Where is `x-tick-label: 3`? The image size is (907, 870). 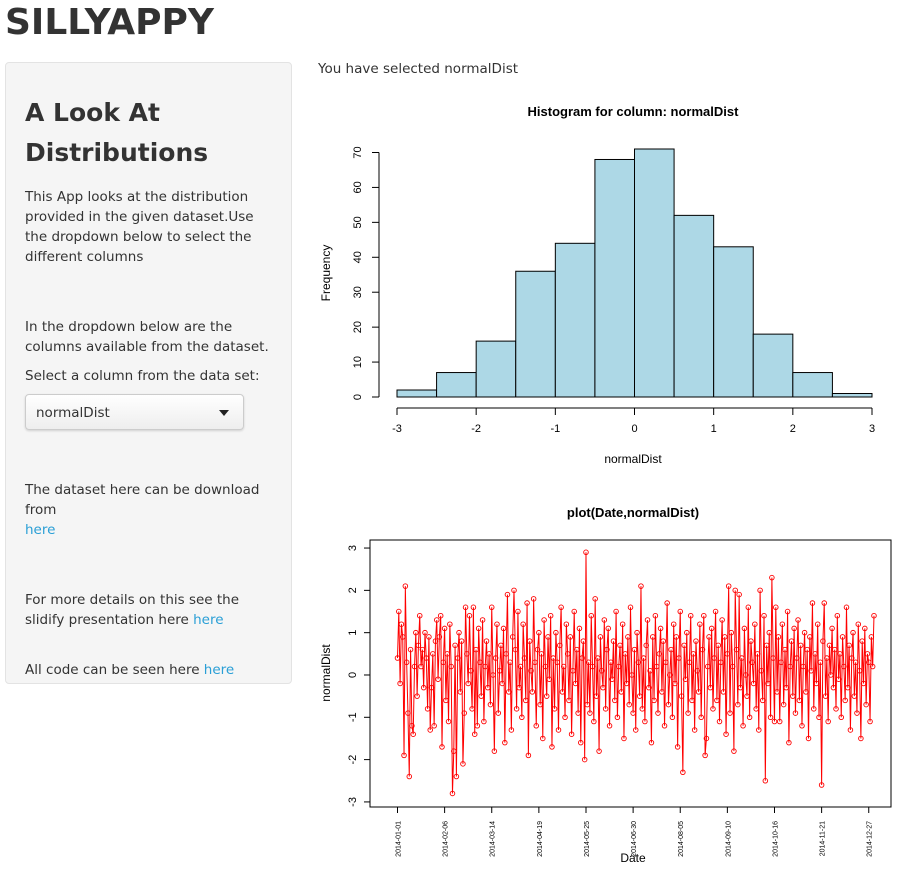
x-tick-label: 3 is located at coordinates (872, 429).